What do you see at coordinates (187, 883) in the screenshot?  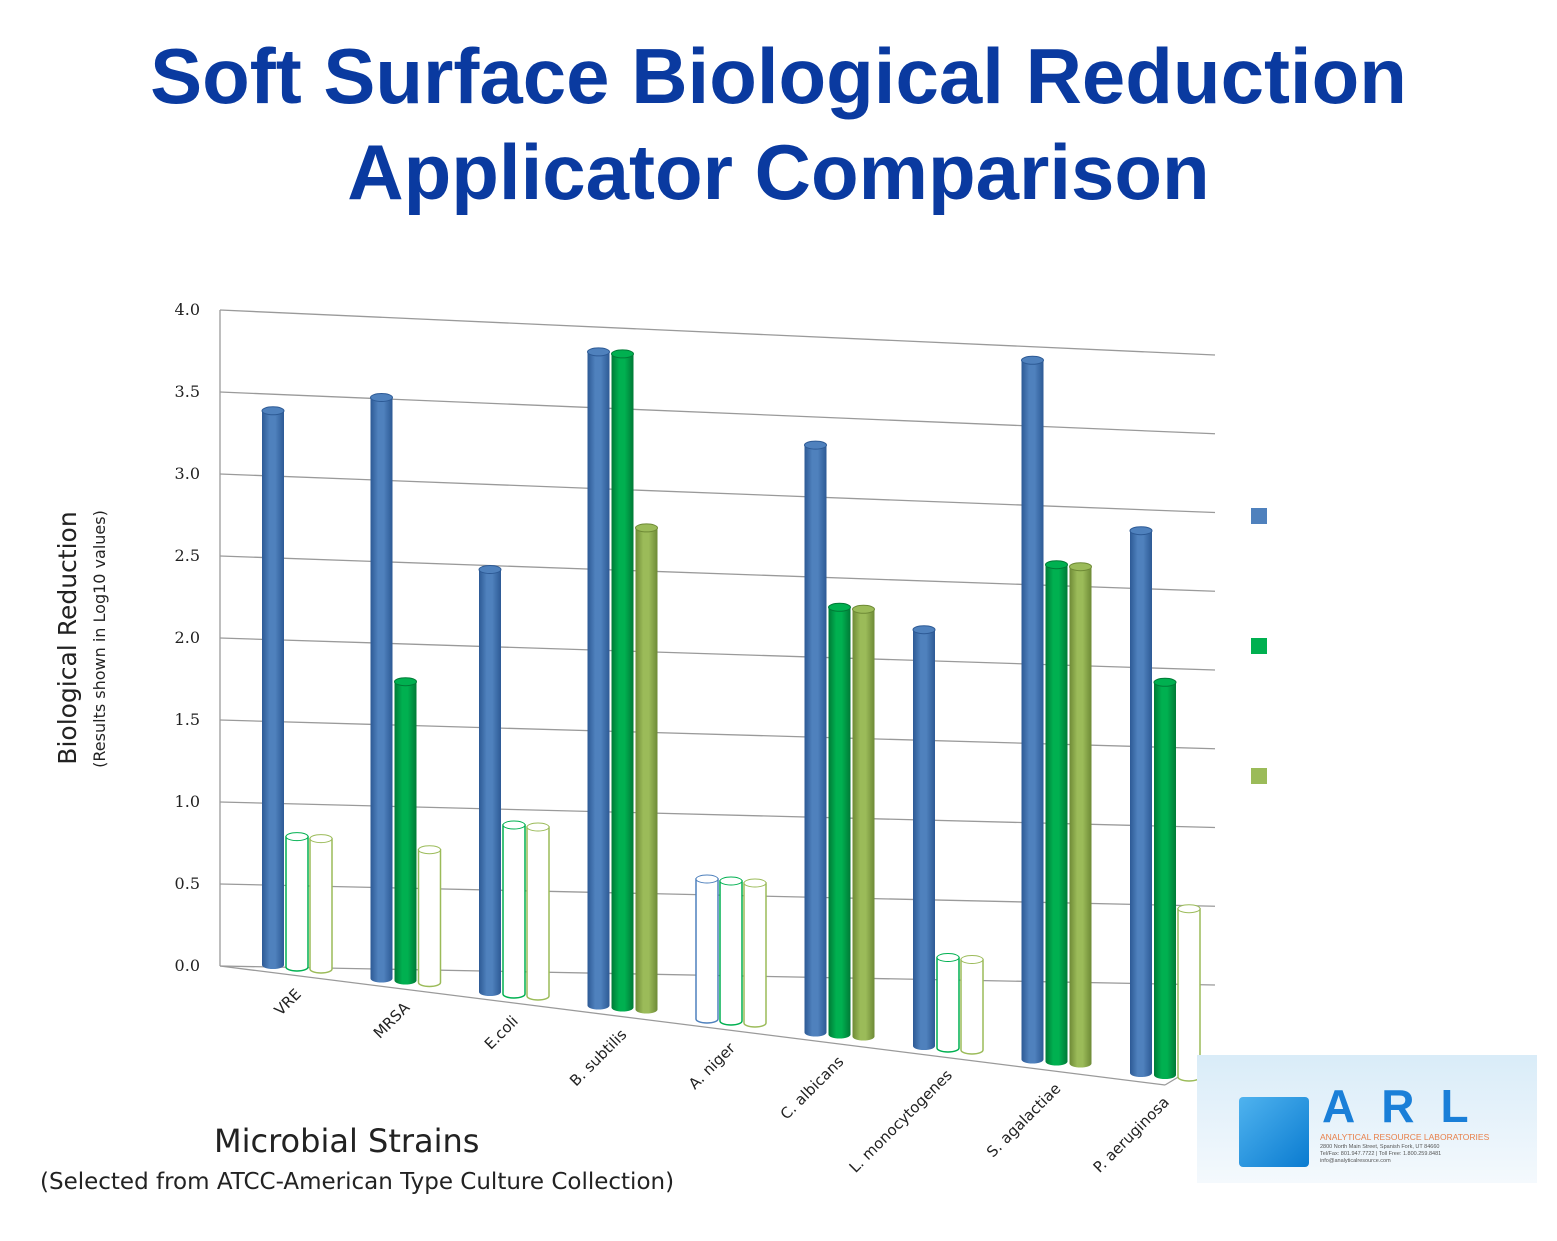 I see `y-tick-label: 0.5` at bounding box center [187, 883].